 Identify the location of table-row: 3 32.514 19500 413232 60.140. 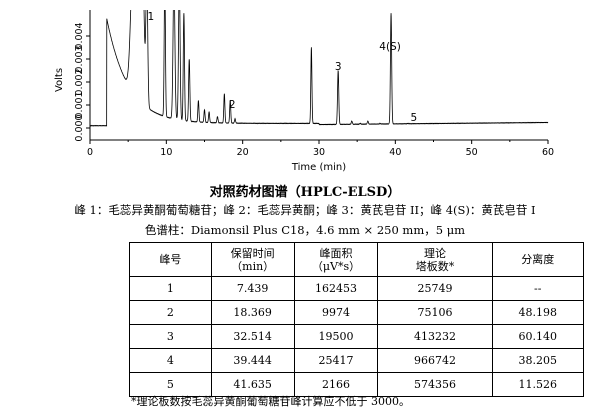
(357, 336).